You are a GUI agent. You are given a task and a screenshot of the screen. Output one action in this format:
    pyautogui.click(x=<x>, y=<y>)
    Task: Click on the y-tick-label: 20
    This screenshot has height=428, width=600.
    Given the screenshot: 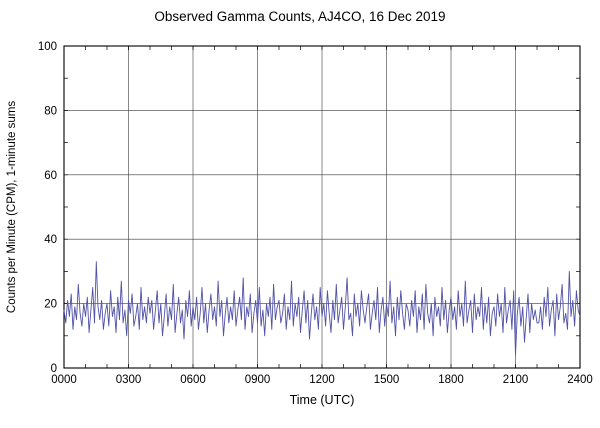 What is the action you would take?
    pyautogui.click(x=50, y=305)
    